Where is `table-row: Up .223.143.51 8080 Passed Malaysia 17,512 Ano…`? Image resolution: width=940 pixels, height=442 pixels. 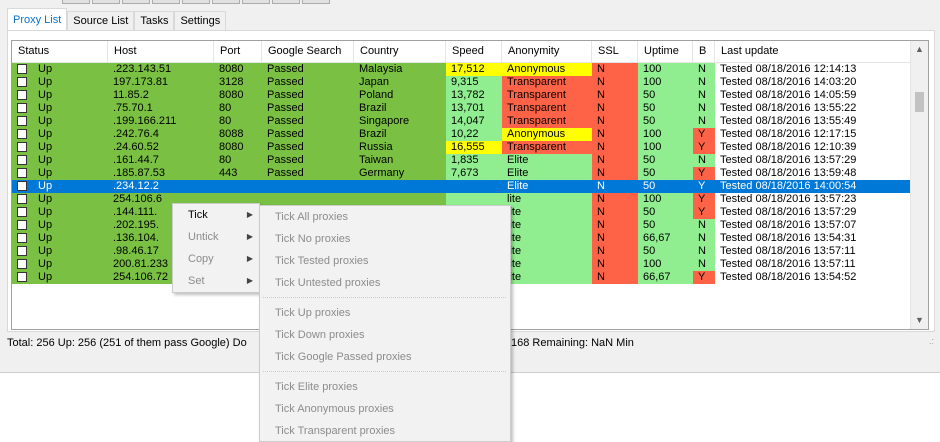
table-row: Up .223.143.51 8080 Passed Malaysia 17,512 Ano… is located at coordinates (461, 69).